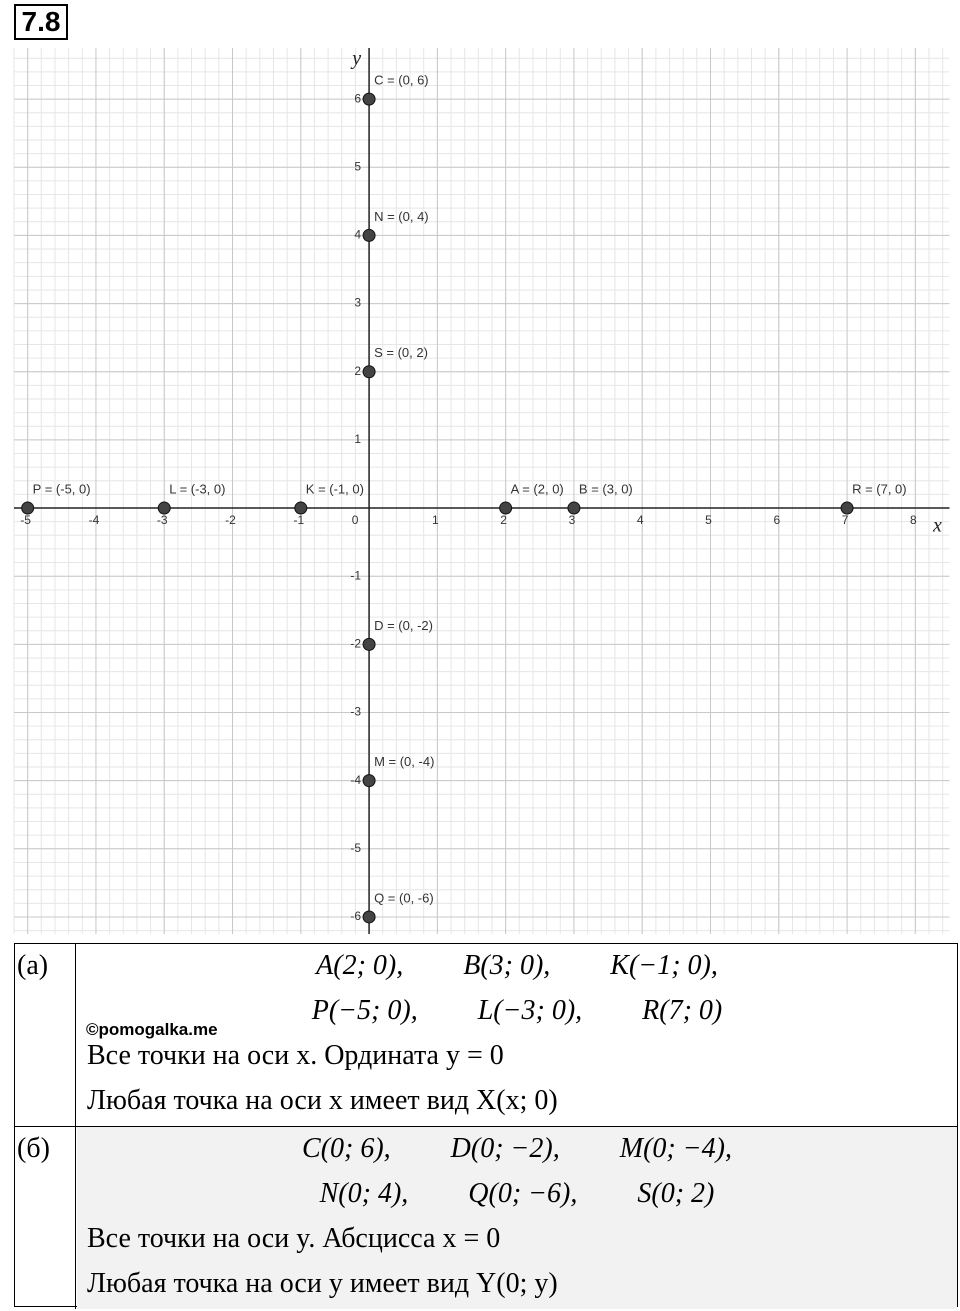 The height and width of the screenshot is (1311, 960). What do you see at coordinates (505, 1148) in the screenshot?
I see `point-coordinates: D(0; −2),` at bounding box center [505, 1148].